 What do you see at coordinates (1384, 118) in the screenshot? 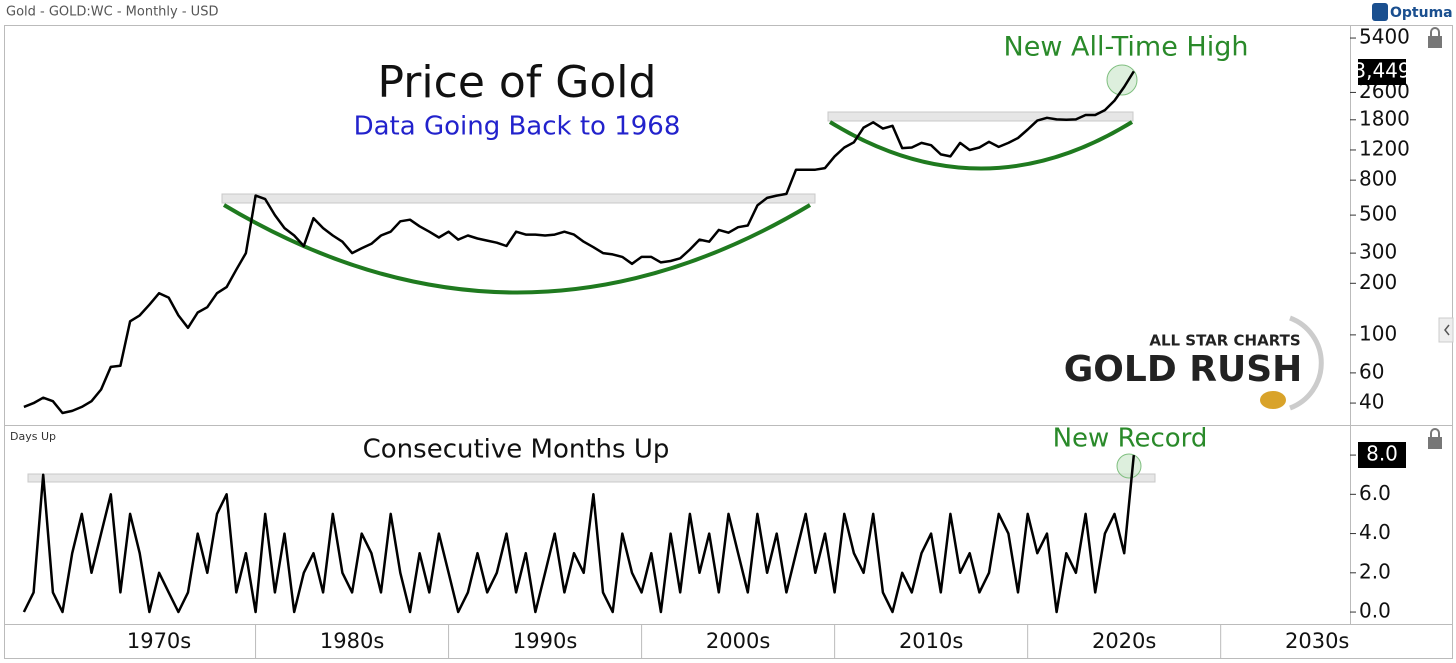
I see `y-tick-label: 1800` at bounding box center [1384, 118].